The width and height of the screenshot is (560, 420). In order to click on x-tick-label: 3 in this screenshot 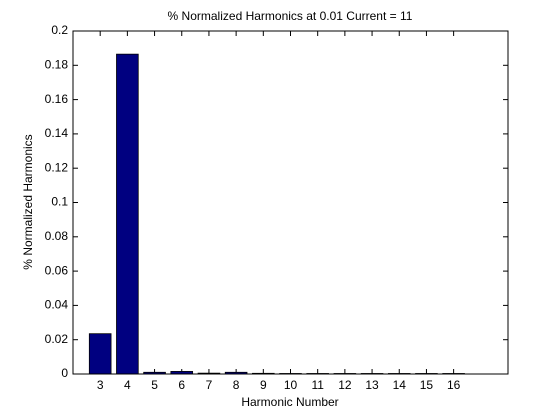, I will do `click(100, 385)`.